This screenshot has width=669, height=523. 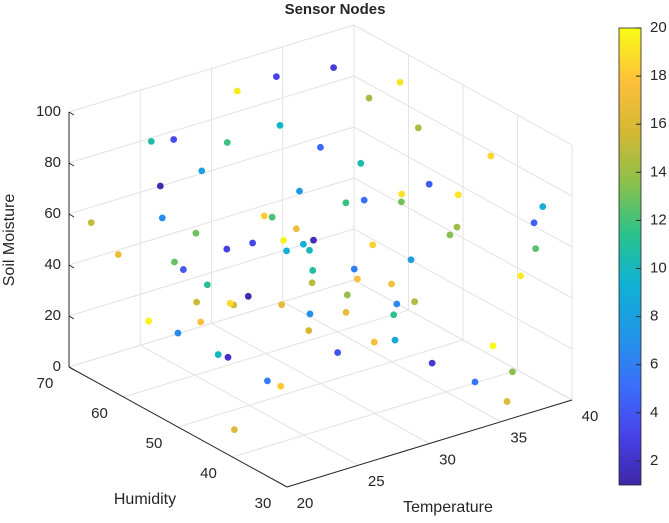 What do you see at coordinates (154, 443) in the screenshot?
I see `y-tick-label: 50` at bounding box center [154, 443].